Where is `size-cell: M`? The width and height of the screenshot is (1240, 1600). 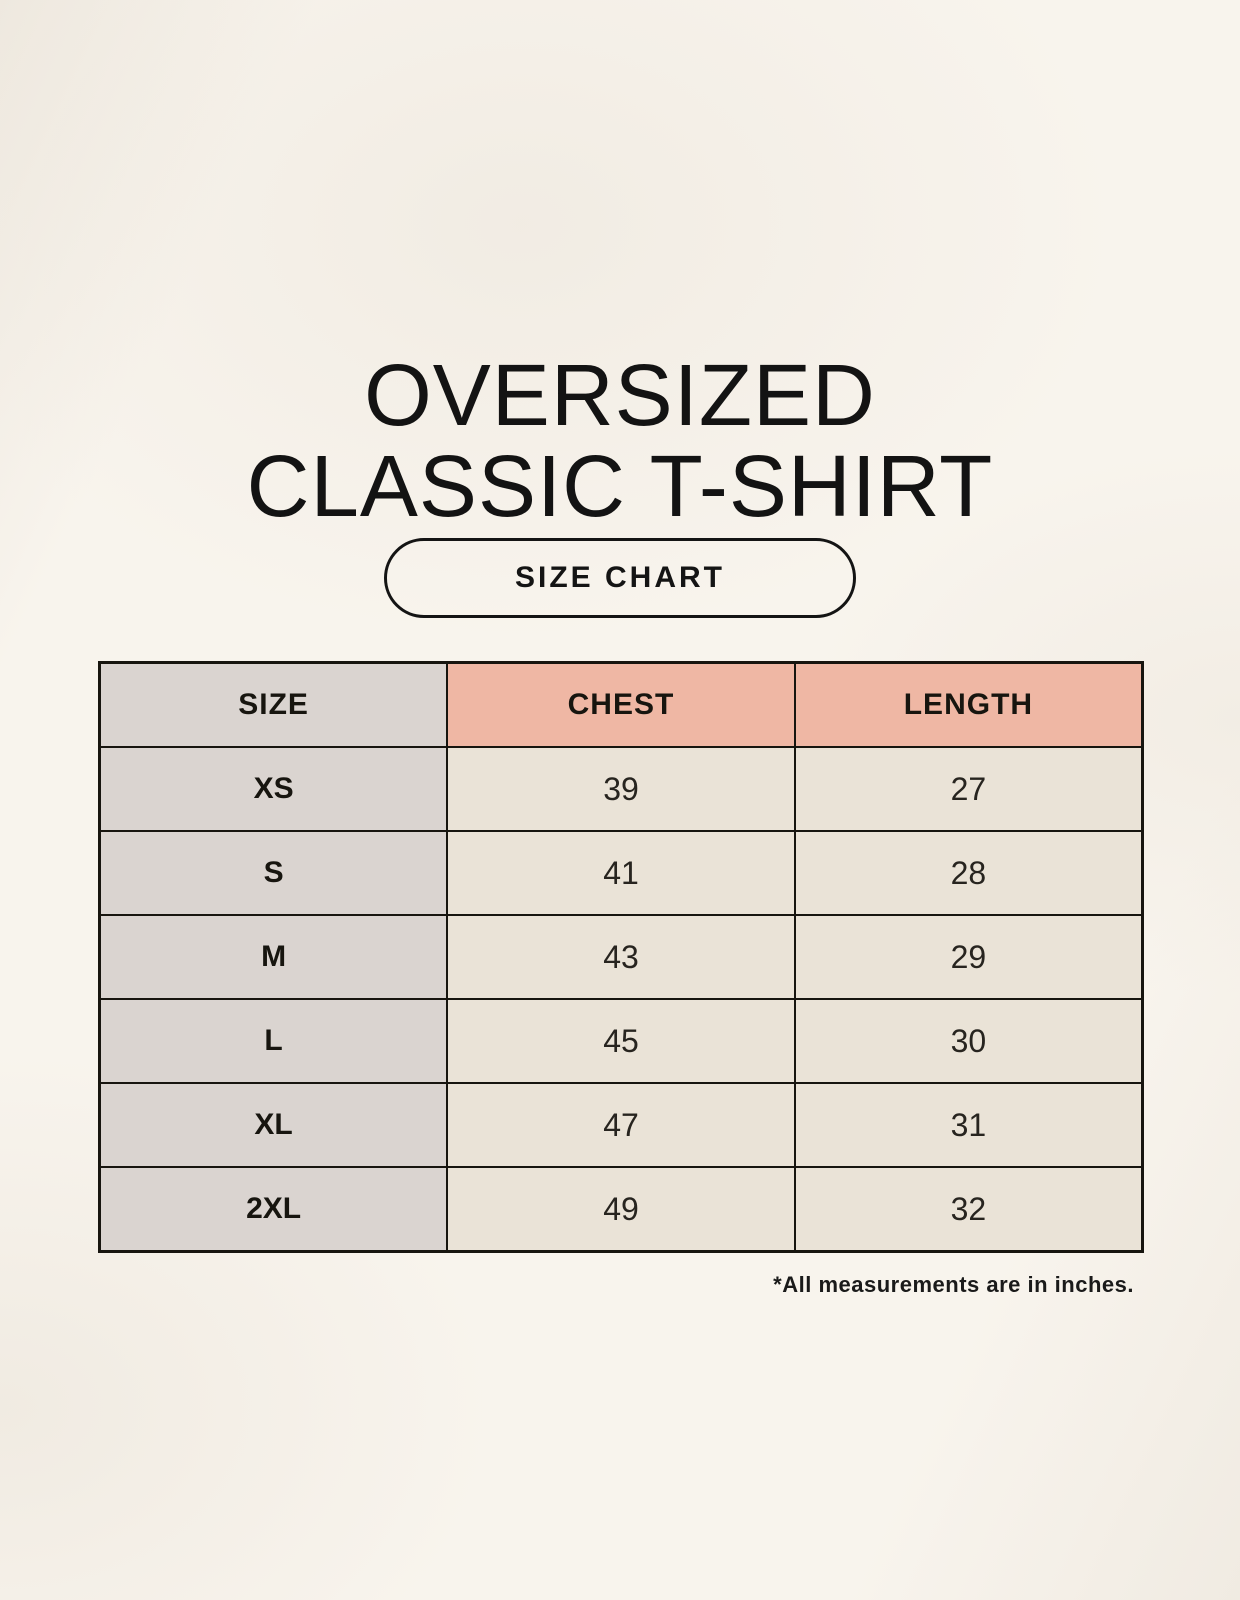
size-cell: M is located at coordinates (273, 957).